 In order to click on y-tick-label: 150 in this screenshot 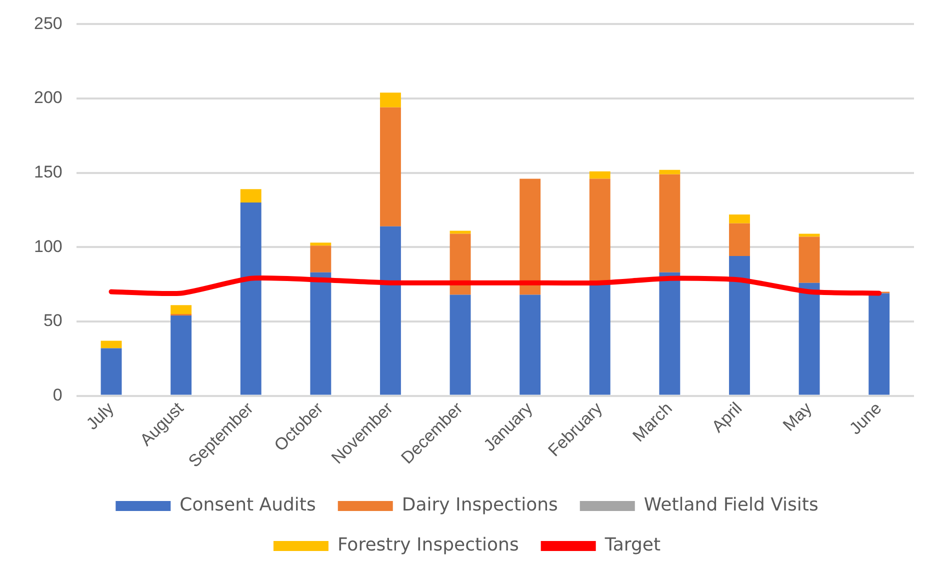, I will do `click(48, 172)`.